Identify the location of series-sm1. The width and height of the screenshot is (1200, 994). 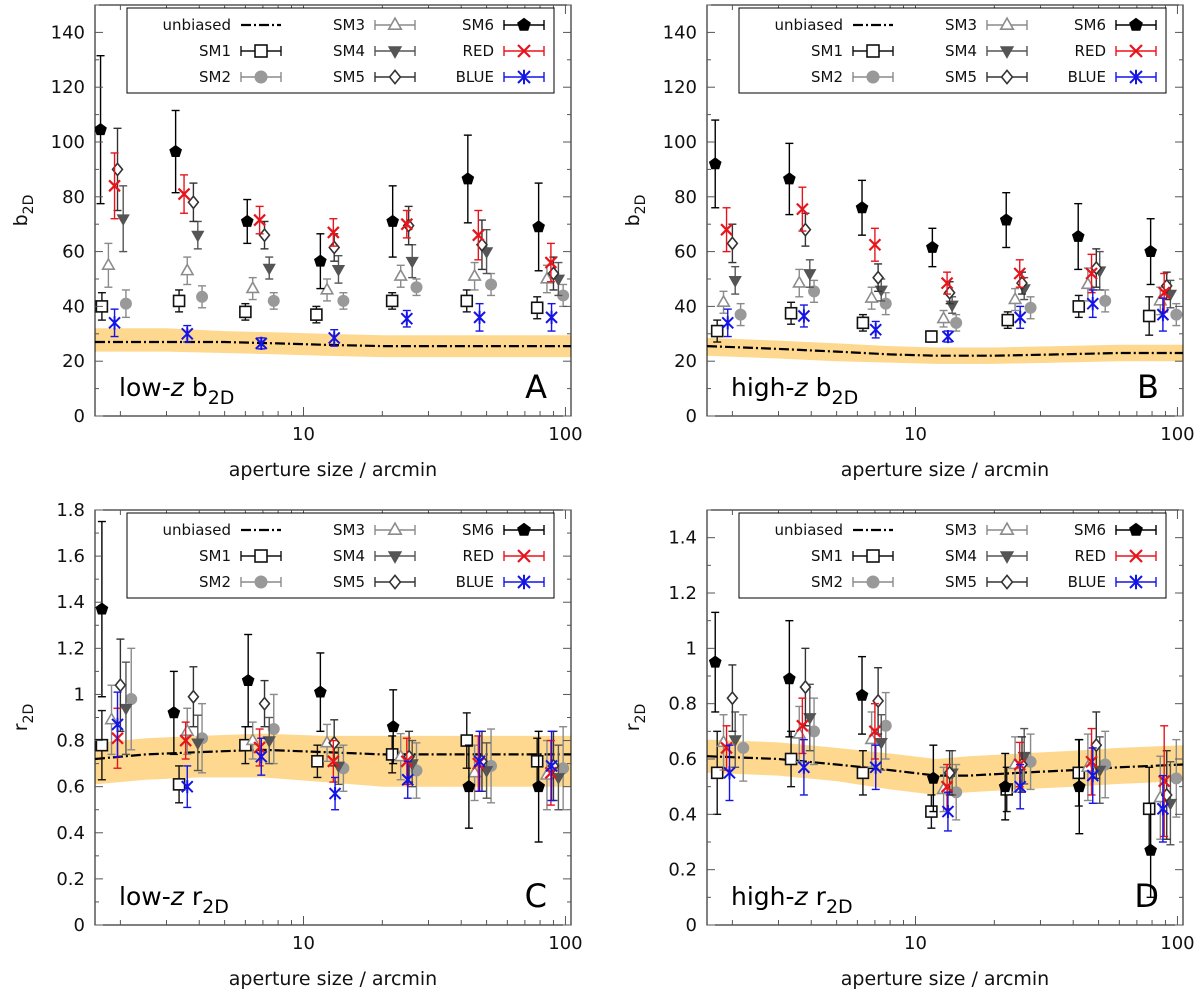
(319, 306).